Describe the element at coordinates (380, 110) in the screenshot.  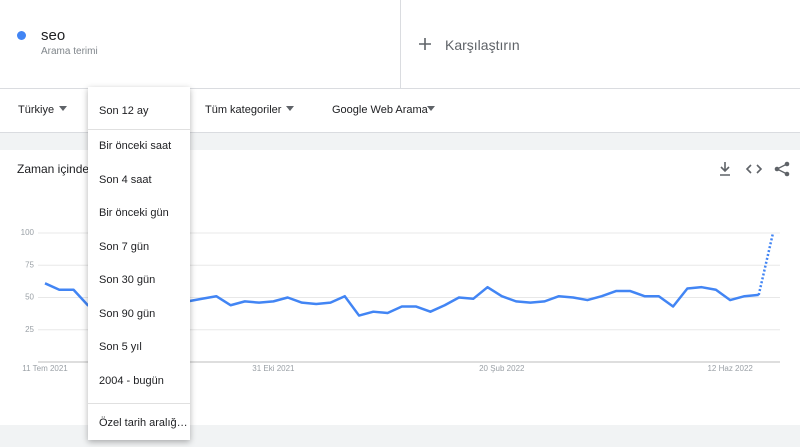
I see `filter: Google Web Arama` at that location.